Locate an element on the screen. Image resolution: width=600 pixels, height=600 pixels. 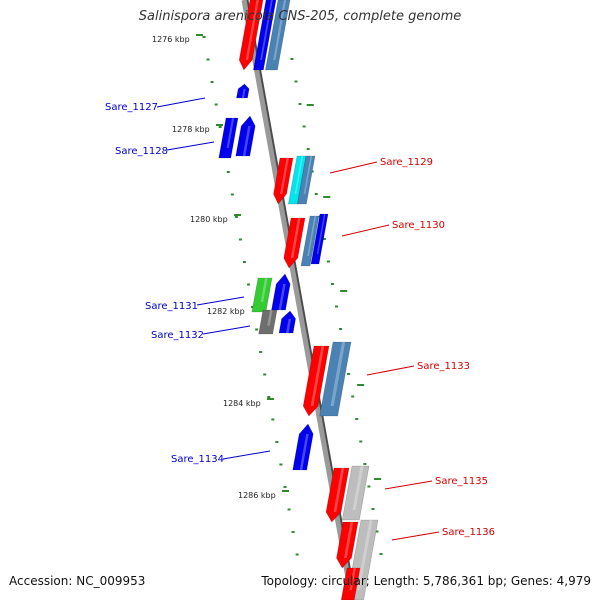
gene-label: Sare_1129 is located at coordinates (406, 162).